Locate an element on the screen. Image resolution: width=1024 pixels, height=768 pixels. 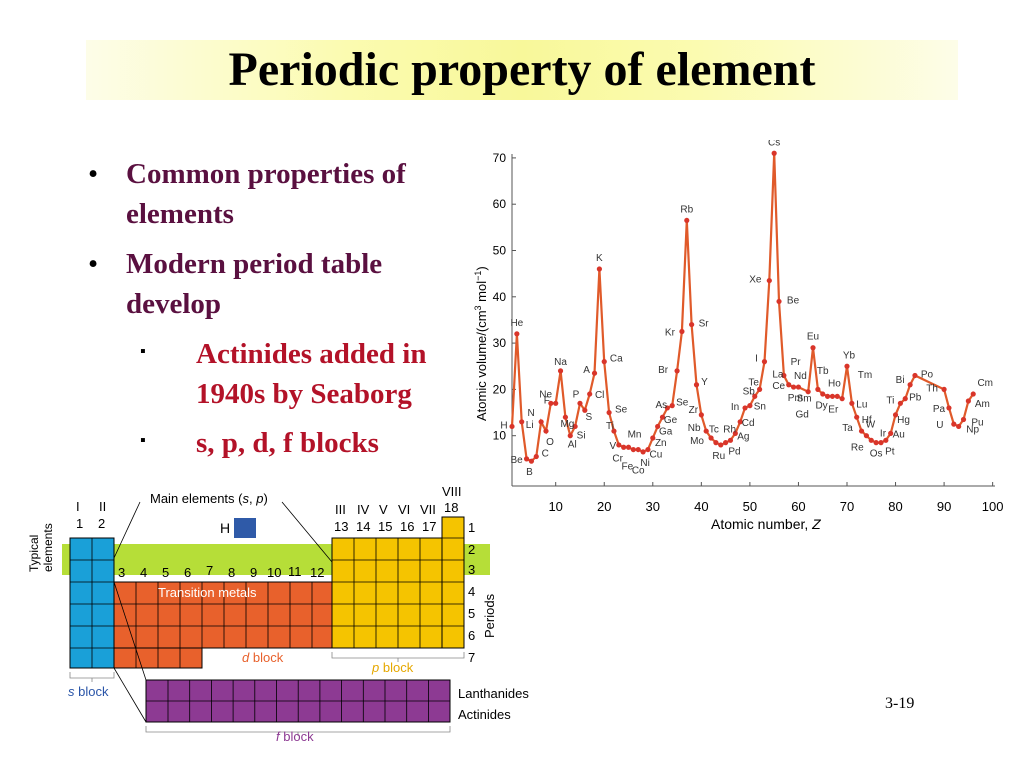
element-label: Pr is located at coordinates (796, 362).